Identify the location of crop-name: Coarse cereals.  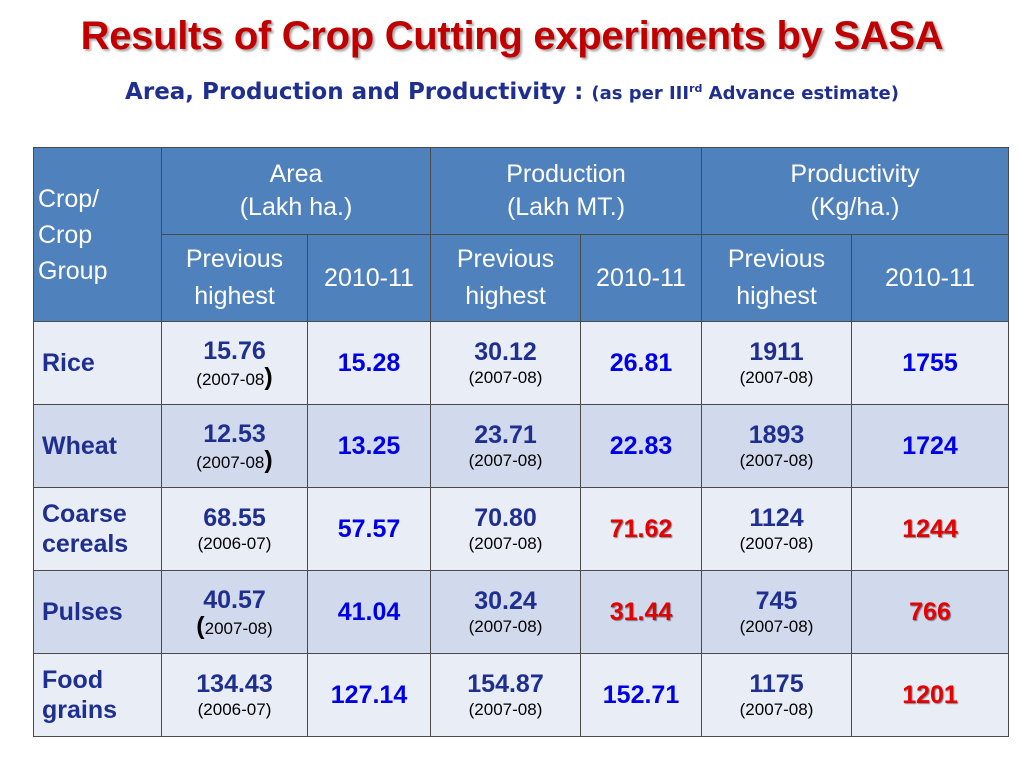
(97, 529).